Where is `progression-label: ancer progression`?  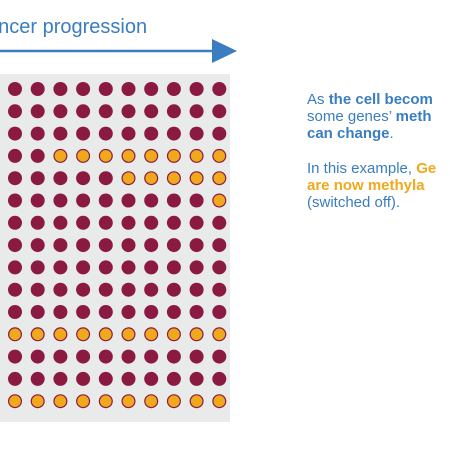 progression-label: ancer progression is located at coordinates (74, 27).